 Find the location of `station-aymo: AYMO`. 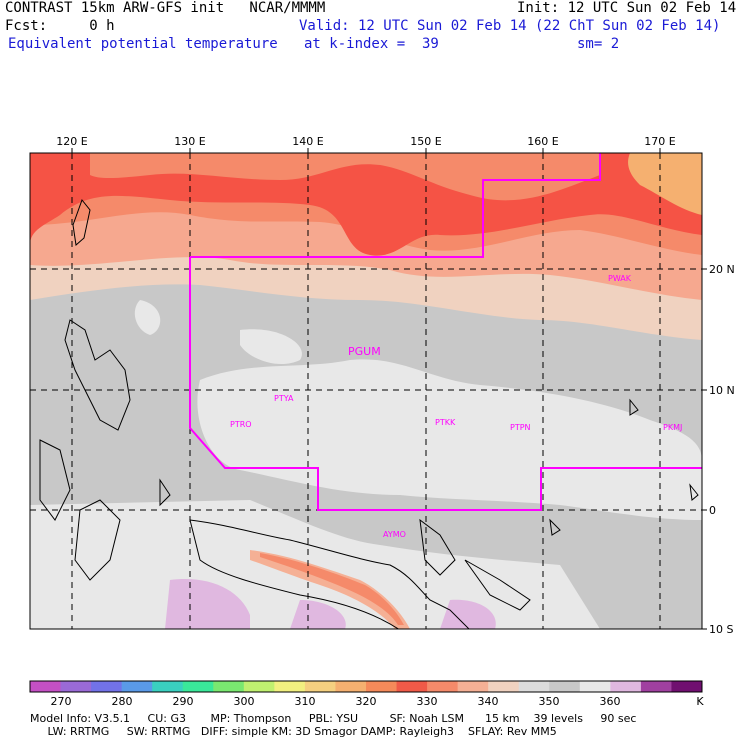

station-aymo: AYMO is located at coordinates (394, 534).